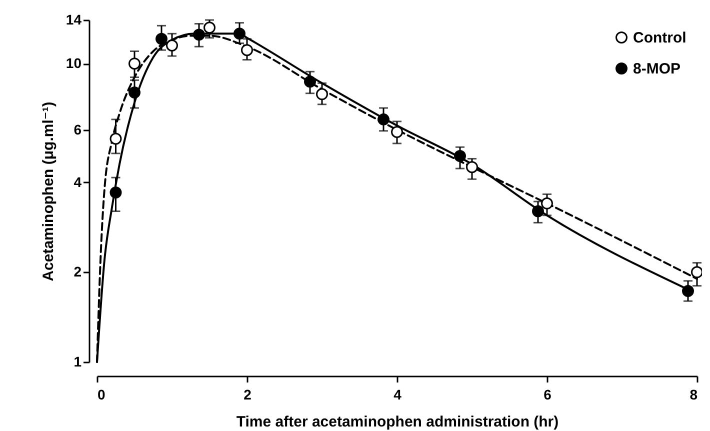  What do you see at coordinates (78, 272) in the screenshot?
I see `y-tick-label: 2` at bounding box center [78, 272].